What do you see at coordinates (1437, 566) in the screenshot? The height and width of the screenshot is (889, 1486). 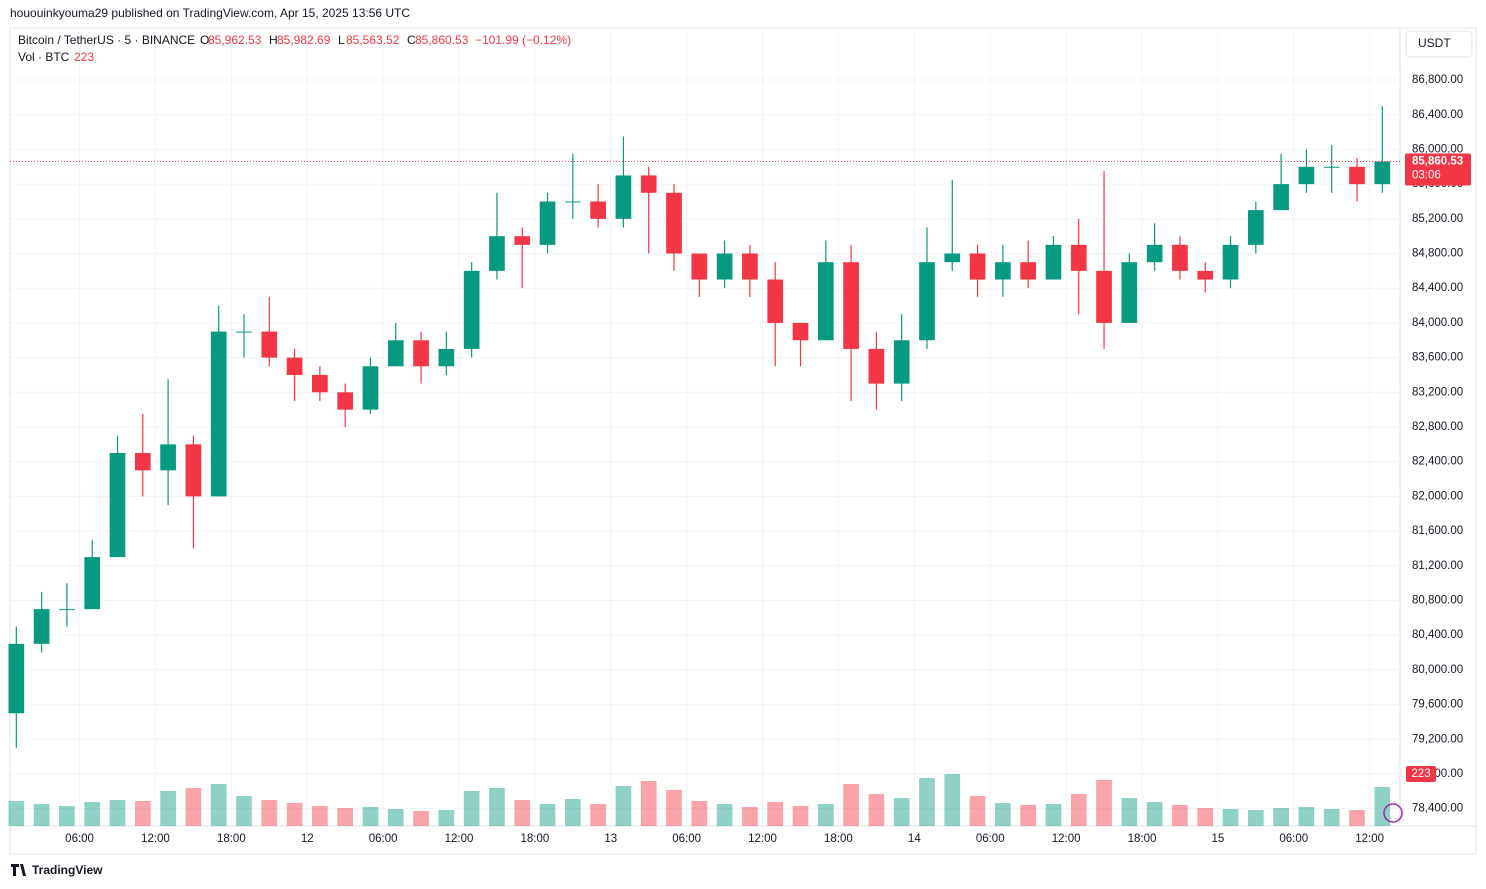 I see `y-tick-label: 81,200.00` at bounding box center [1437, 566].